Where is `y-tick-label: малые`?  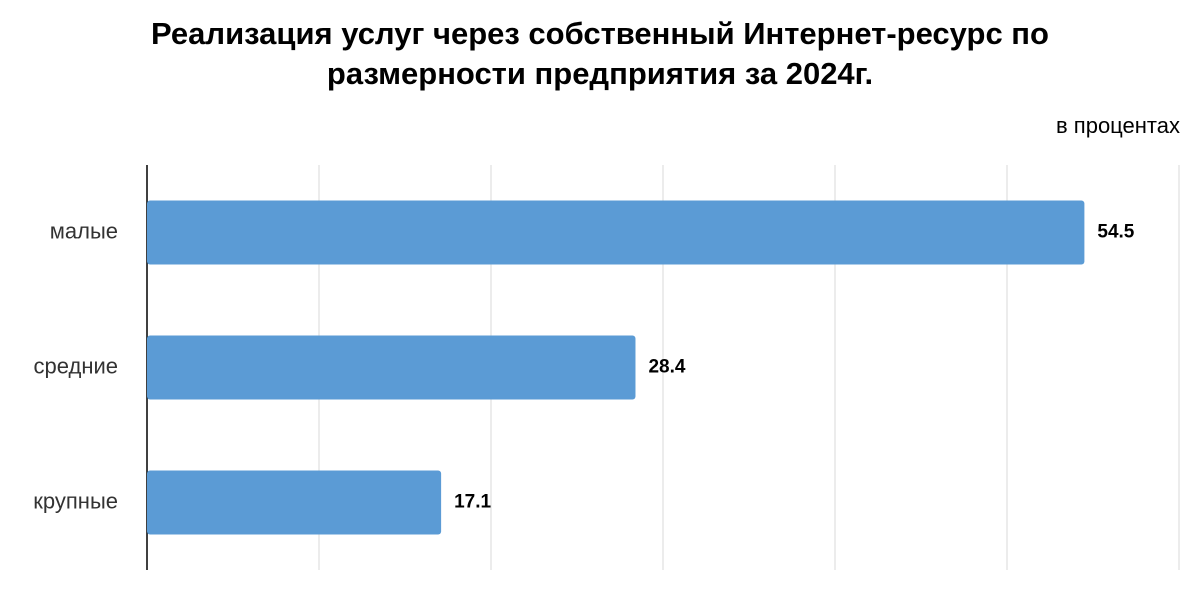
y-tick-label: малые is located at coordinates (84, 230).